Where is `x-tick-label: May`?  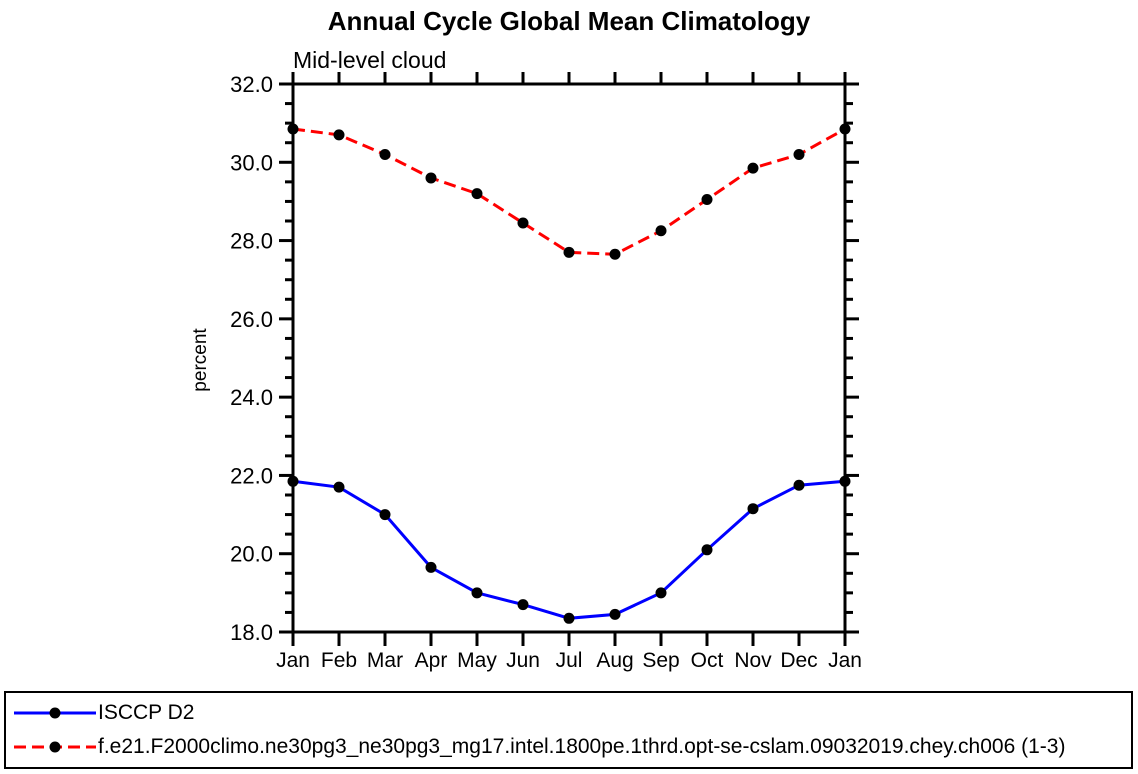
x-tick-label: May is located at coordinates (477, 660).